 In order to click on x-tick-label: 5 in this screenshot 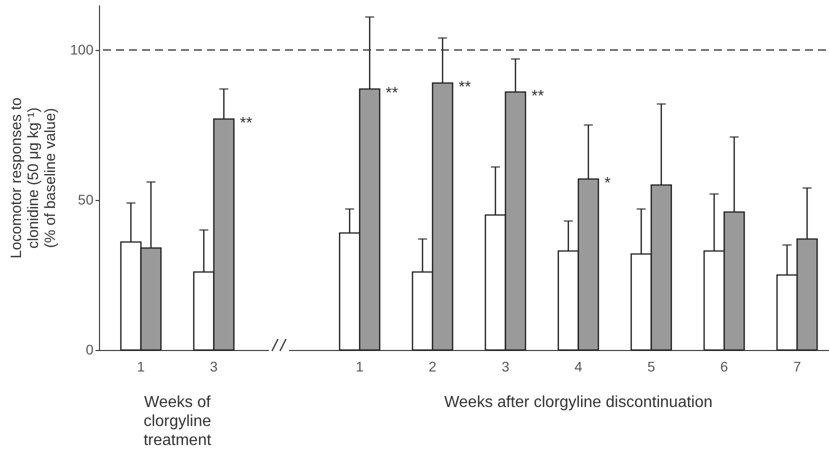, I will do `click(651, 366)`.